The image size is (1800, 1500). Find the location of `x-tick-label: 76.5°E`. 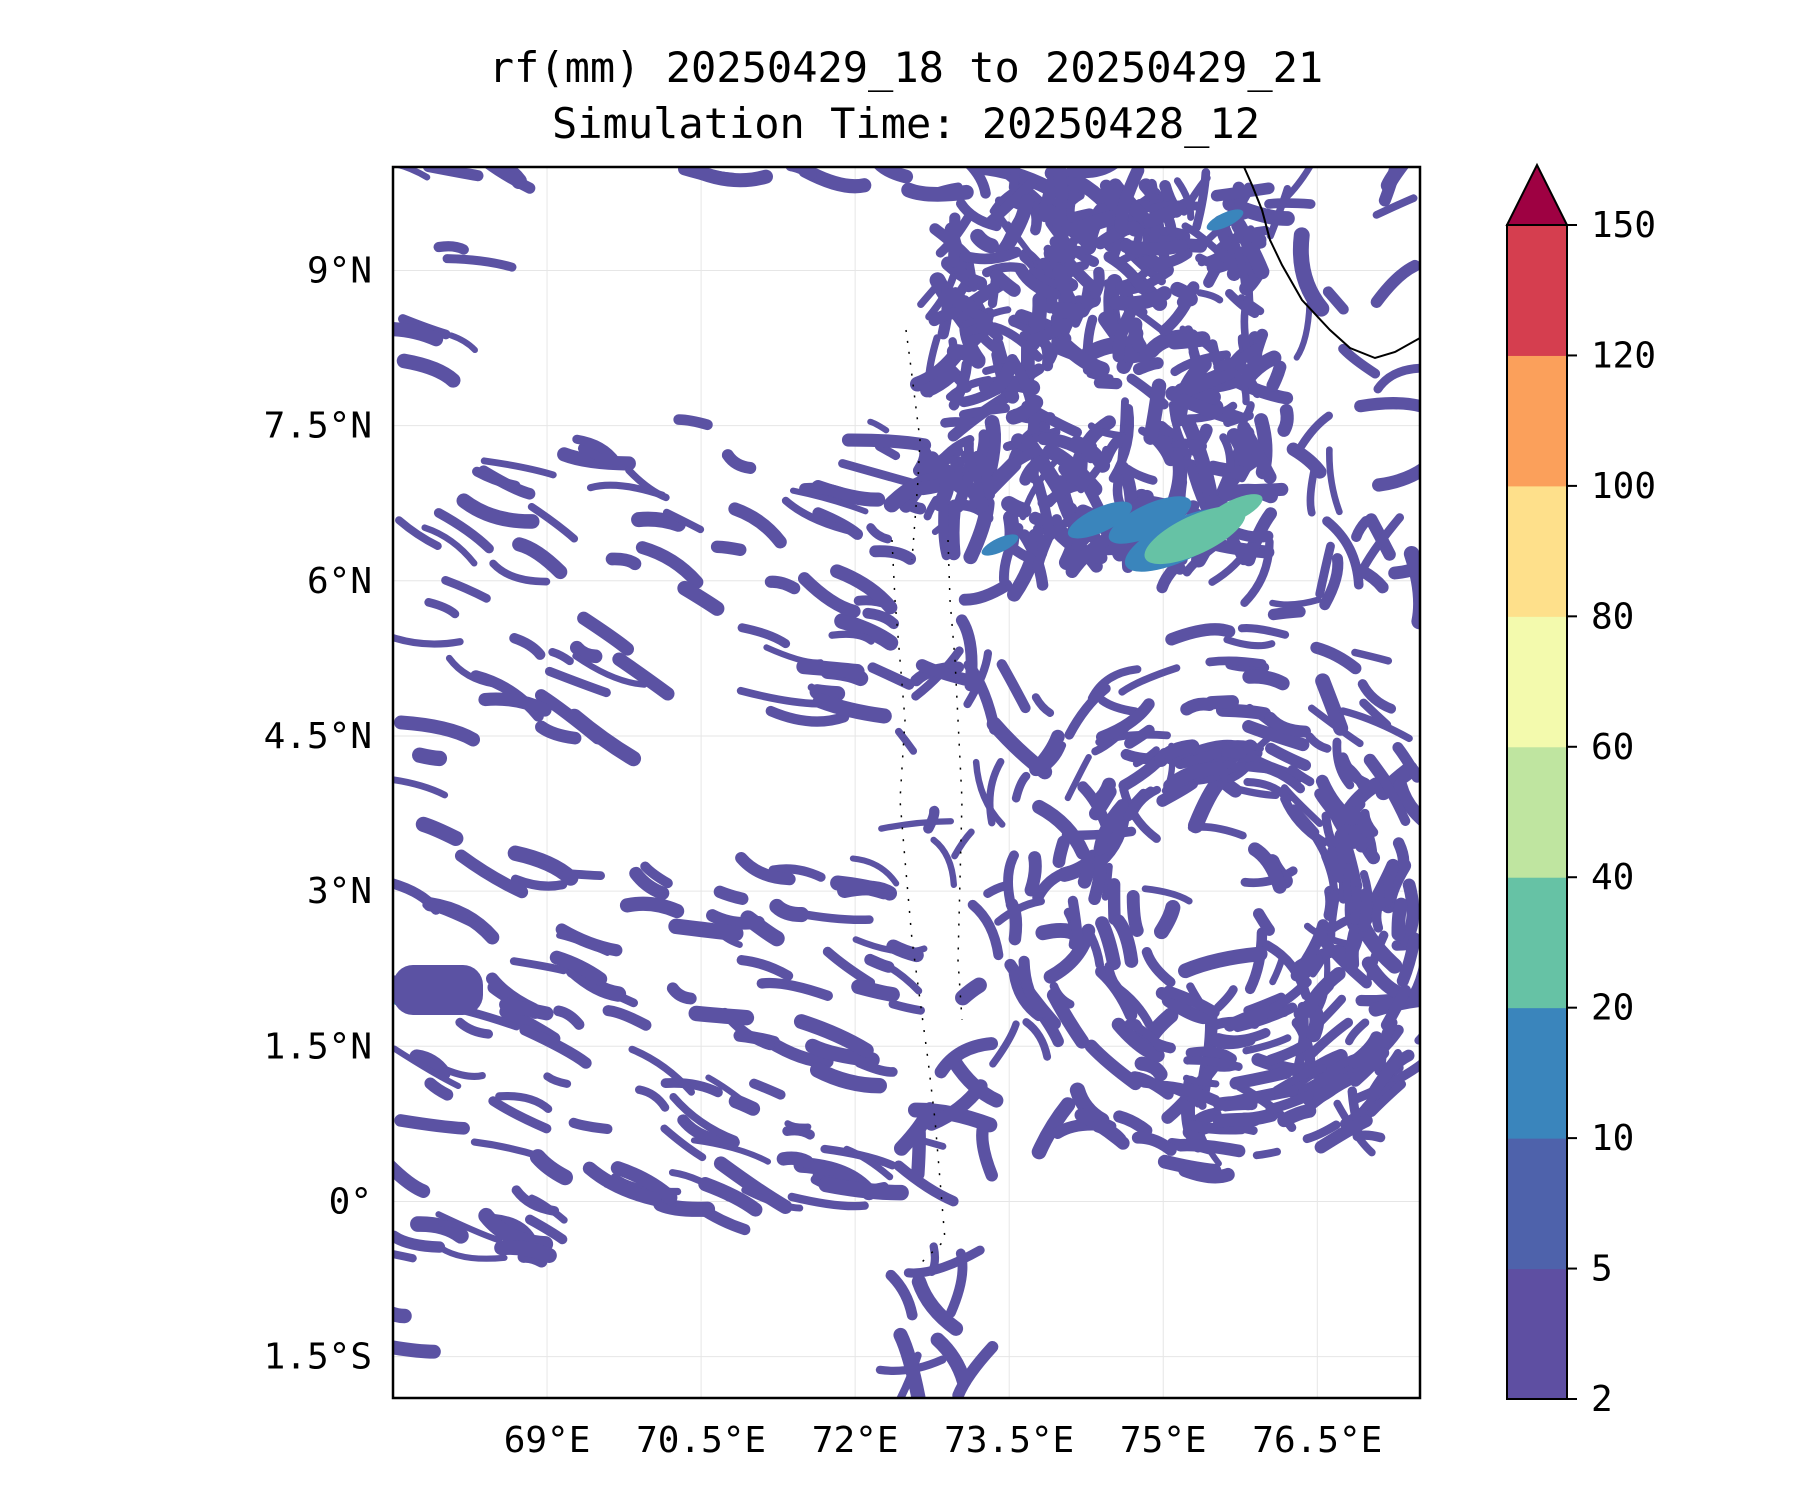

x-tick-label: 76.5°E is located at coordinates (1317, 1440).